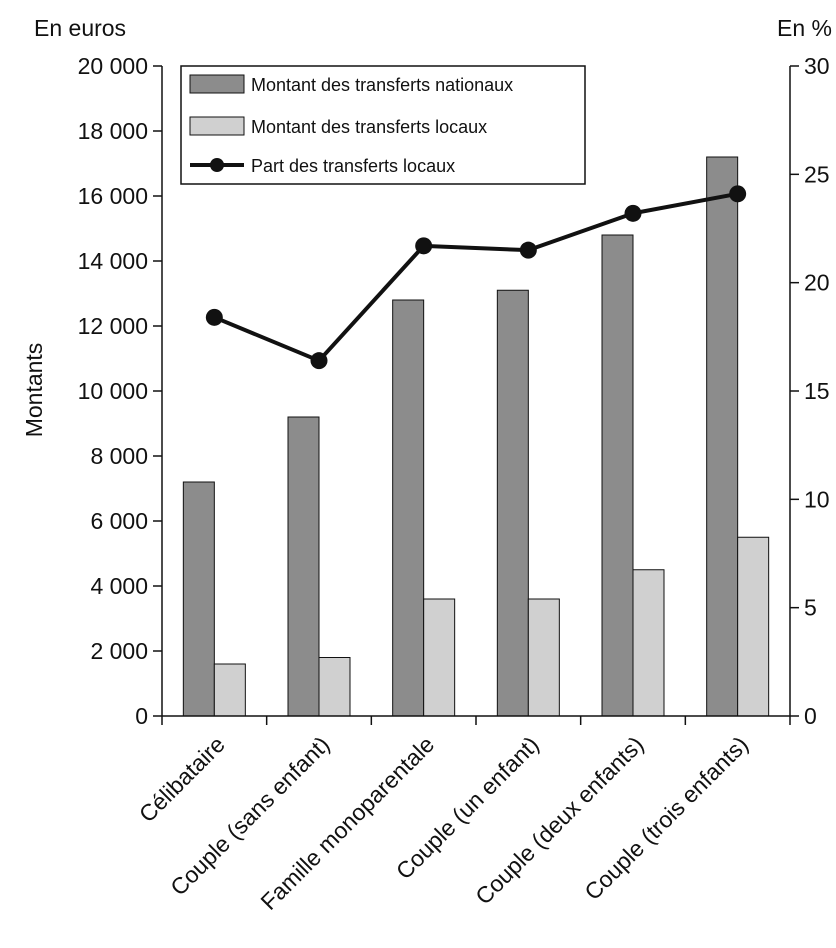 The image size is (836, 948). I want to click on category-label-2: Famille monoparentale, so click(347, 823).